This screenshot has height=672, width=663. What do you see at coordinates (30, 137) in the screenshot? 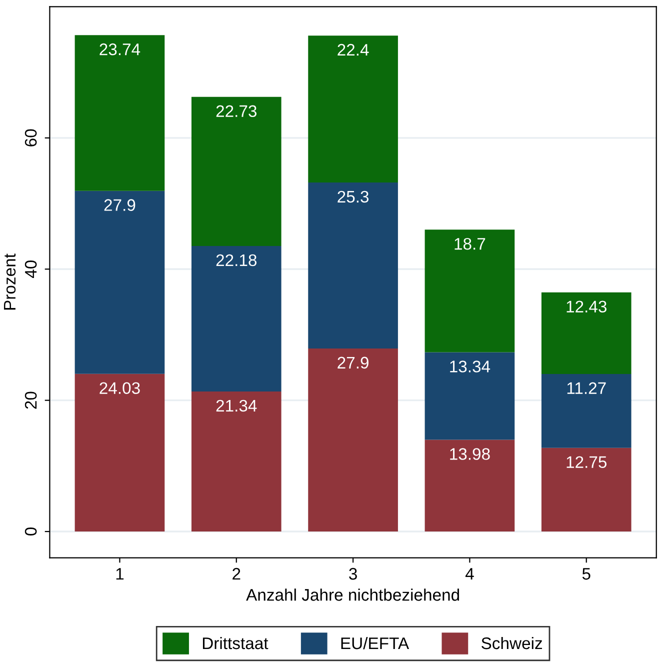
I see `y-tick-label: 60` at bounding box center [30, 137].